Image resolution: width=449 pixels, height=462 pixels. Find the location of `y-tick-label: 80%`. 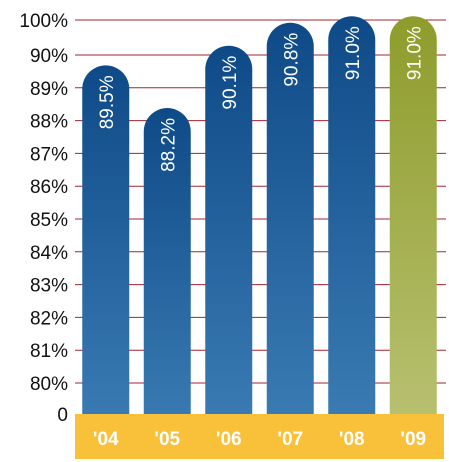

y-tick-label: 80% is located at coordinates (49, 384).